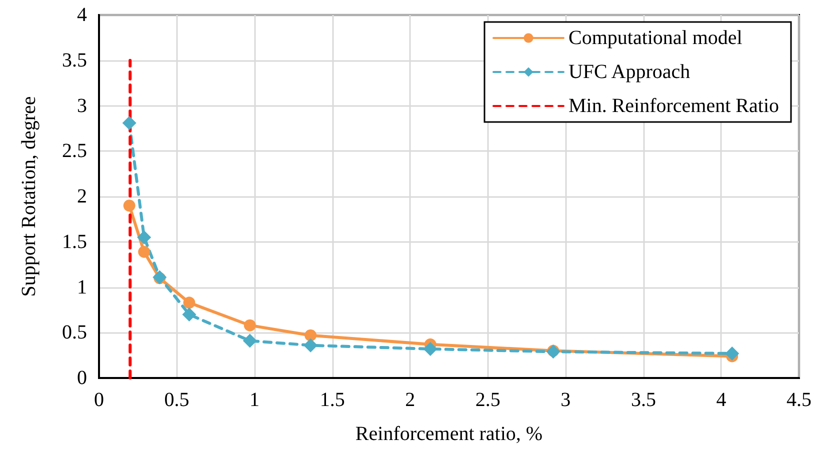  Describe the element at coordinates (449, 434) in the screenshot. I see `x-axis-title: Reinforcement ratio, %` at that location.